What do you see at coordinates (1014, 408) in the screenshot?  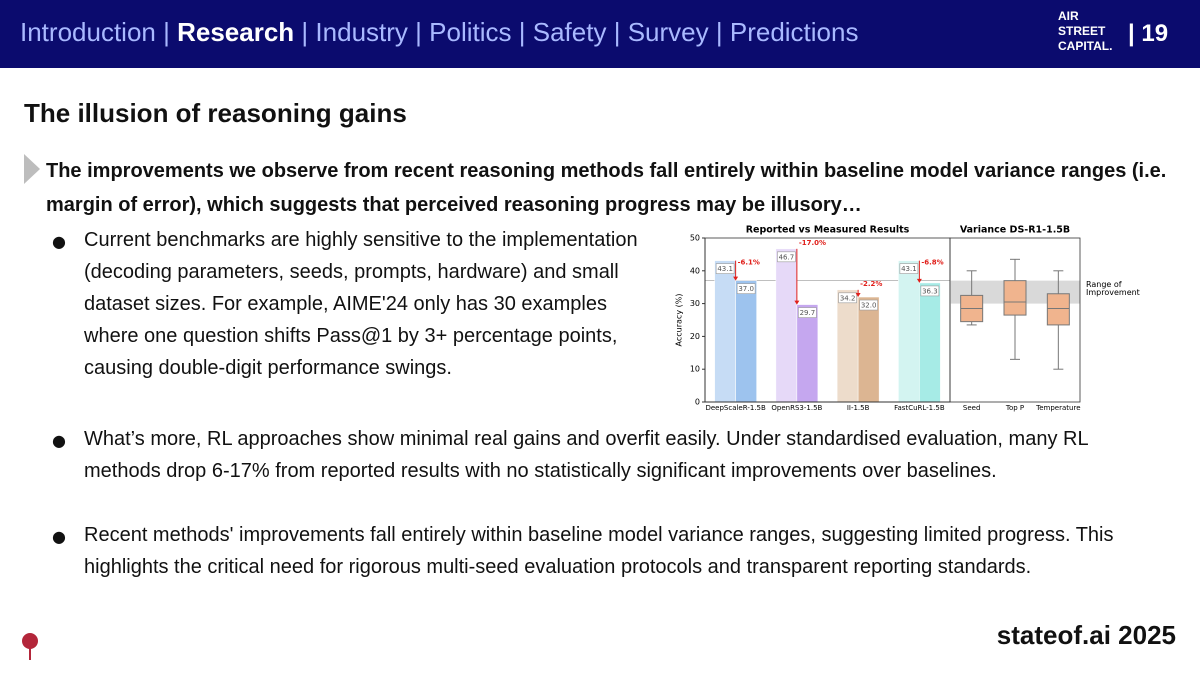 I see `x-tick-label: Top P` at bounding box center [1014, 408].